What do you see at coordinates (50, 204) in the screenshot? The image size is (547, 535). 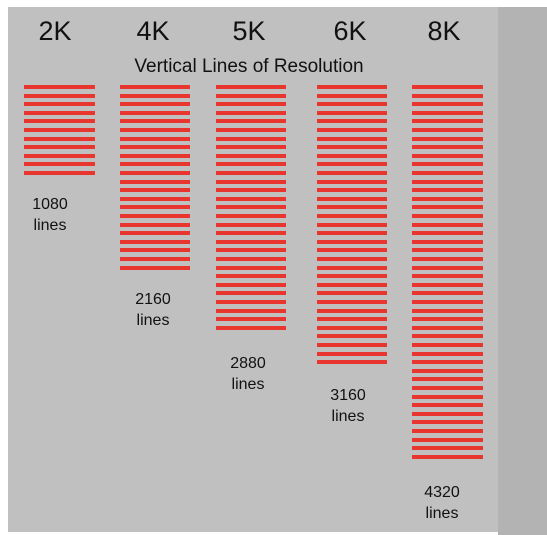 I see `count-2k-number: 1080` at bounding box center [50, 204].